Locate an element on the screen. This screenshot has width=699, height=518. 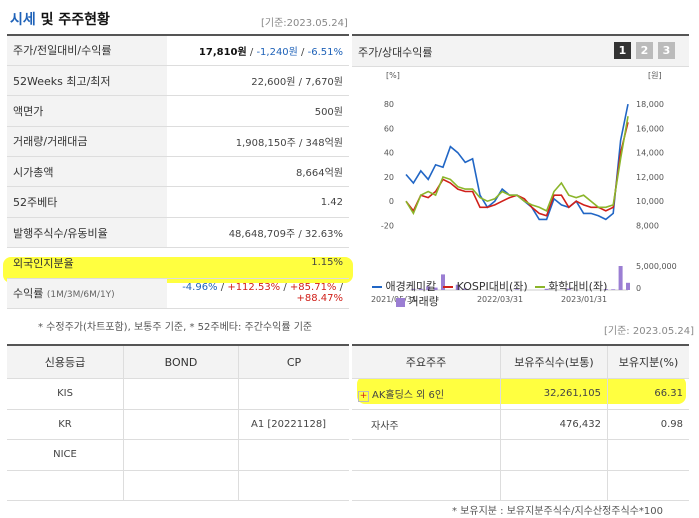
right-unit: [원] is located at coordinates (655, 75).